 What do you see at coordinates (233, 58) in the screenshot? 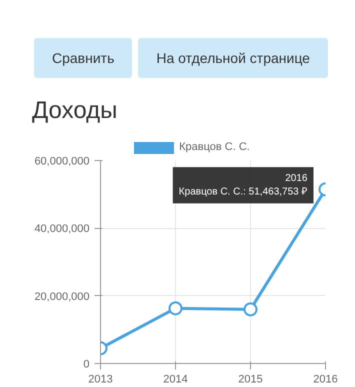
I see `text: На отдельной странице` at bounding box center [233, 58].